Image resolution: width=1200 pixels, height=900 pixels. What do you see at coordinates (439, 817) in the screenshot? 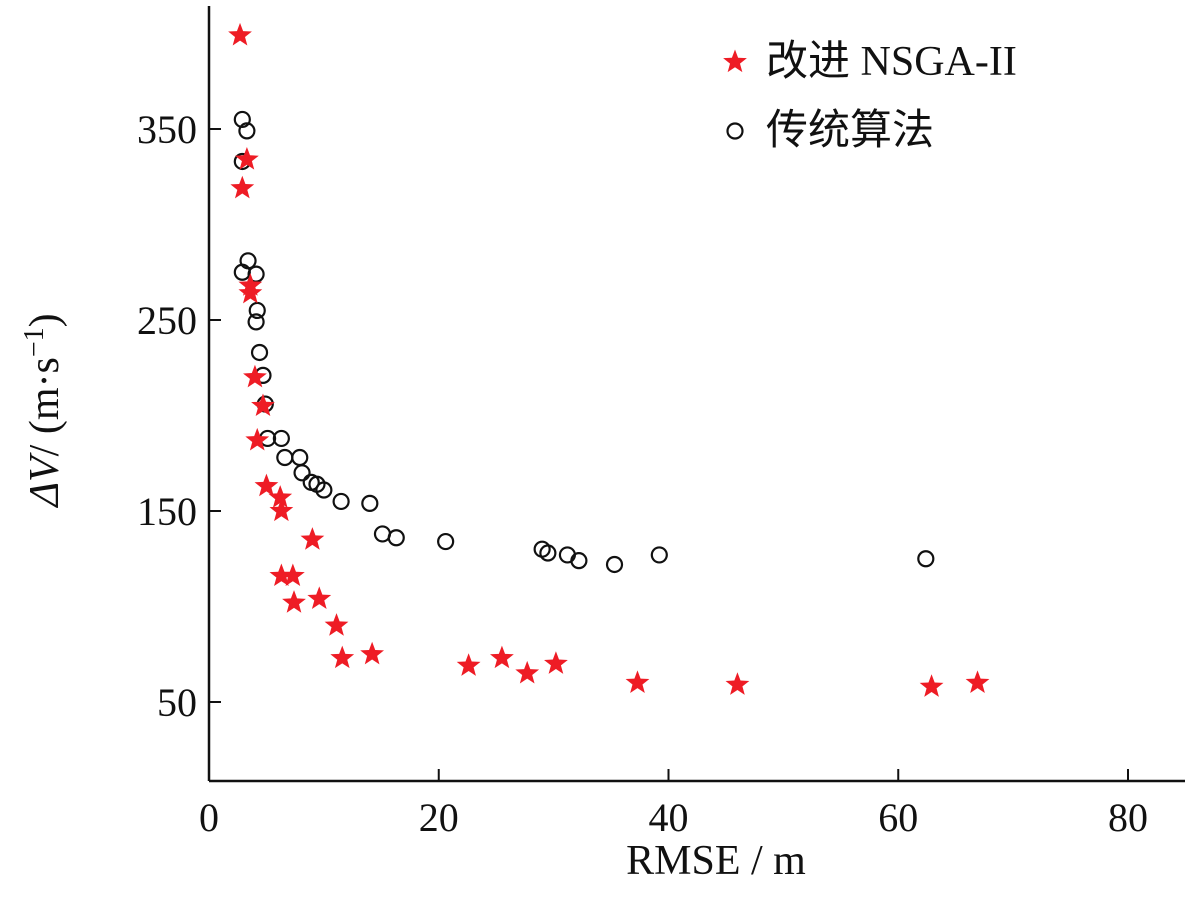
I see `x-tick-label: 20` at bounding box center [439, 817].